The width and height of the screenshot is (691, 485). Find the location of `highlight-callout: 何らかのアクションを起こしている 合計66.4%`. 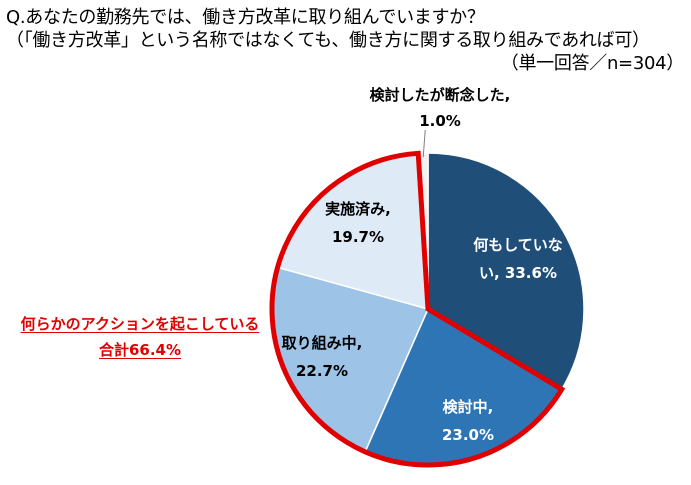

highlight-callout: 何らかのアクションを起こしている 合計66.4% is located at coordinates (140, 337).